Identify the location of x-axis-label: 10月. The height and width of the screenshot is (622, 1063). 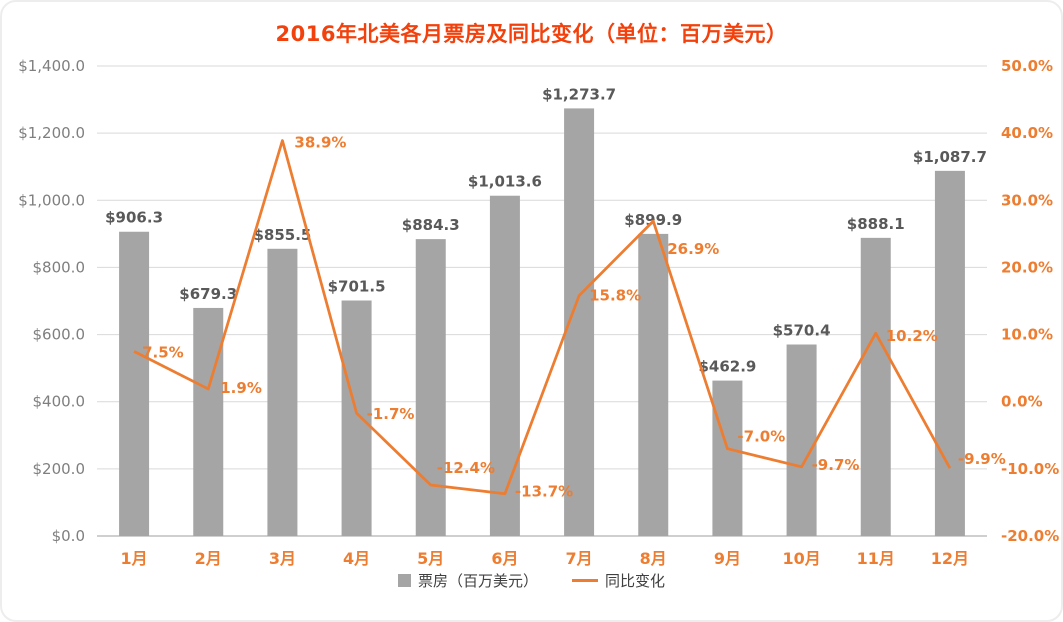
(801, 558).